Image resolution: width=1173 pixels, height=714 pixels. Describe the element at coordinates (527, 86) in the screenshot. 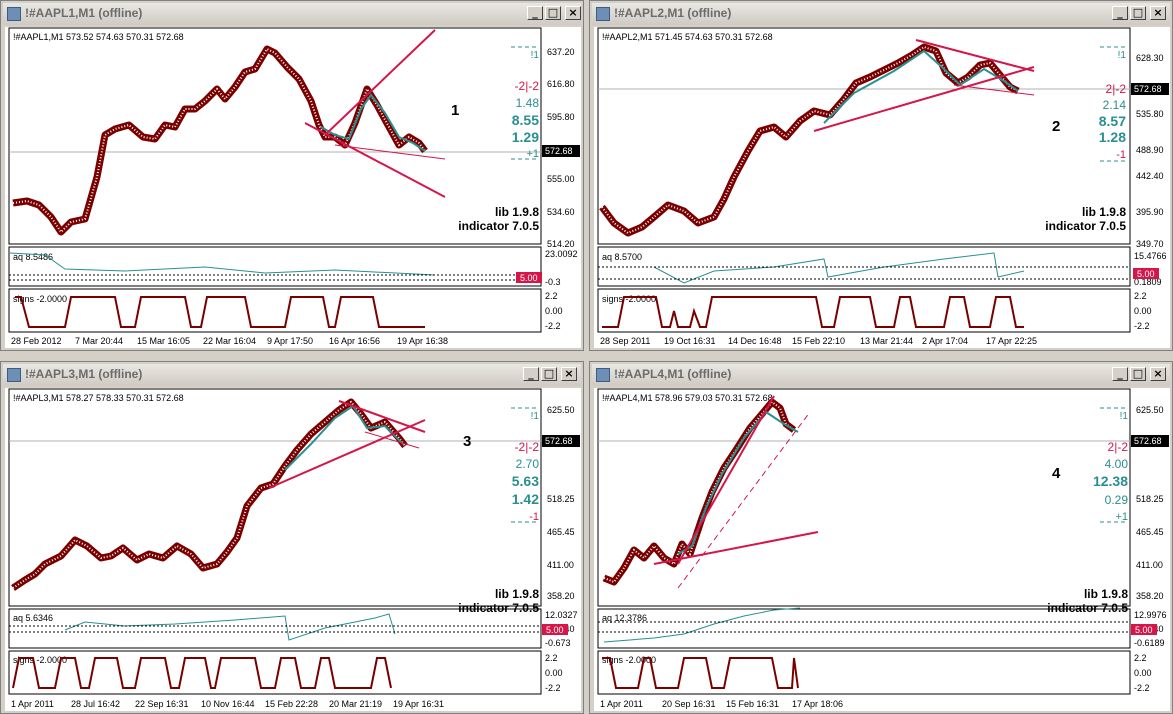

I see `svg-text: -2|-2` at that location.